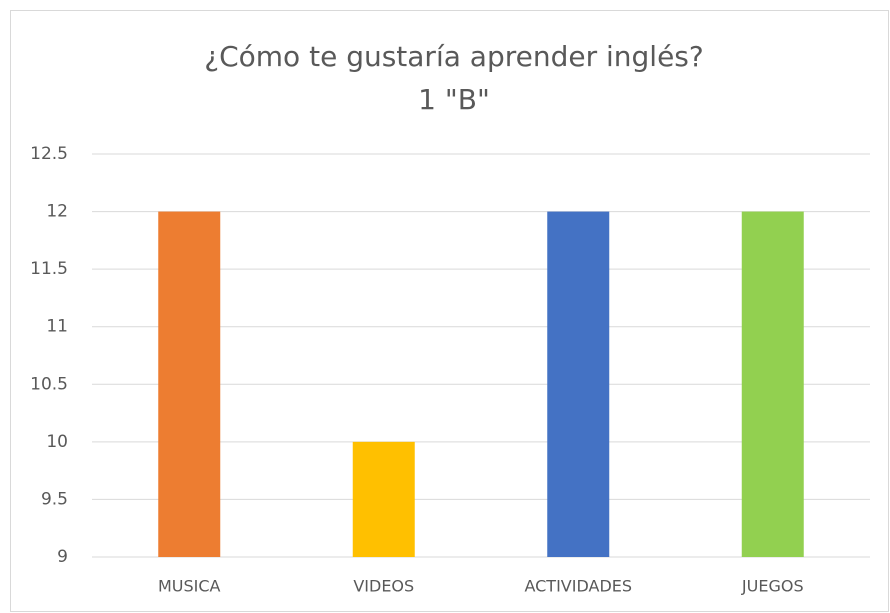 Image resolution: width=890 pixels, height=613 pixels. I want to click on y-tick-label: 11, so click(57, 327).